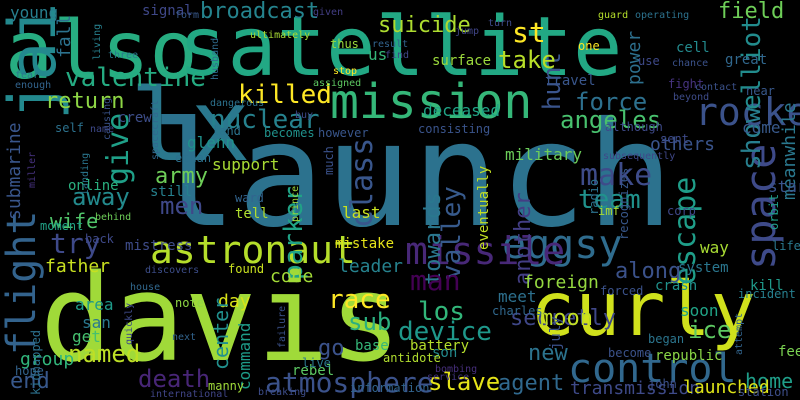 This screenshot has width=800, height=400. What do you see at coordinates (562, 245) in the screenshot?
I see `cloud-word-eggsy: eggsy` at bounding box center [562, 245].